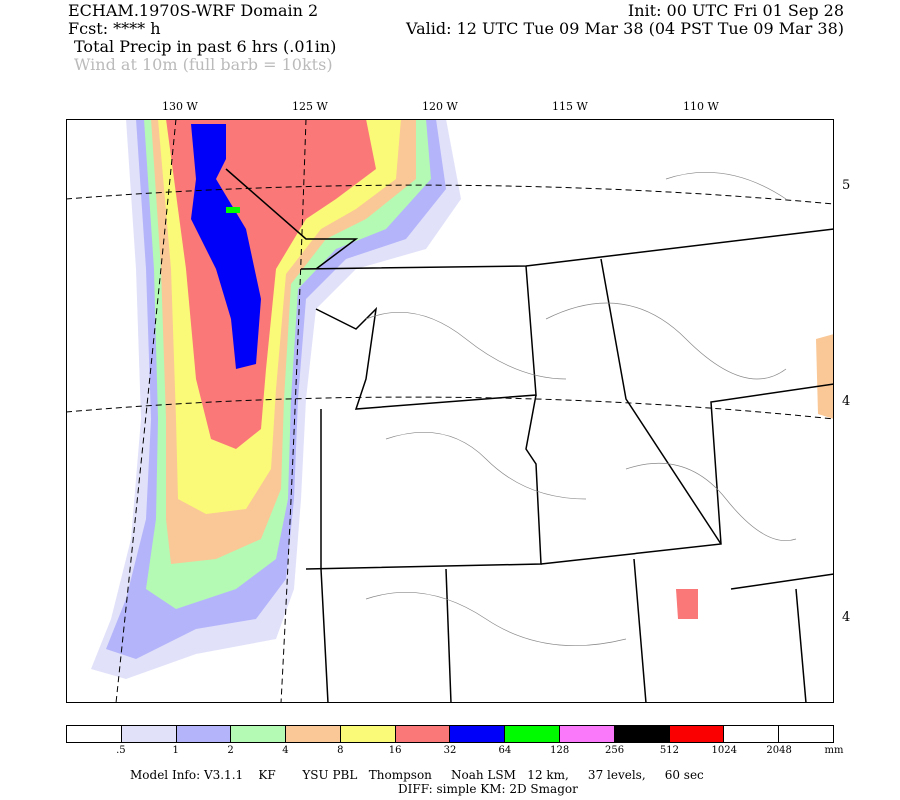 This screenshot has height=800, width=900. I want to click on colorbar-label: 16, so click(395, 750).